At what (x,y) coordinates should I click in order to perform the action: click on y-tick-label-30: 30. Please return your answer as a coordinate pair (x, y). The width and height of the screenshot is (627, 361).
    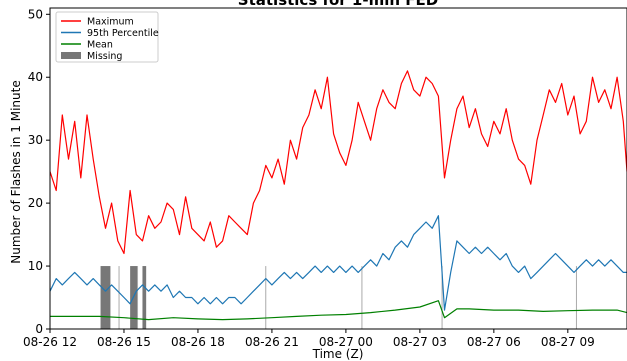
    Looking at the image, I should click on (35, 140).